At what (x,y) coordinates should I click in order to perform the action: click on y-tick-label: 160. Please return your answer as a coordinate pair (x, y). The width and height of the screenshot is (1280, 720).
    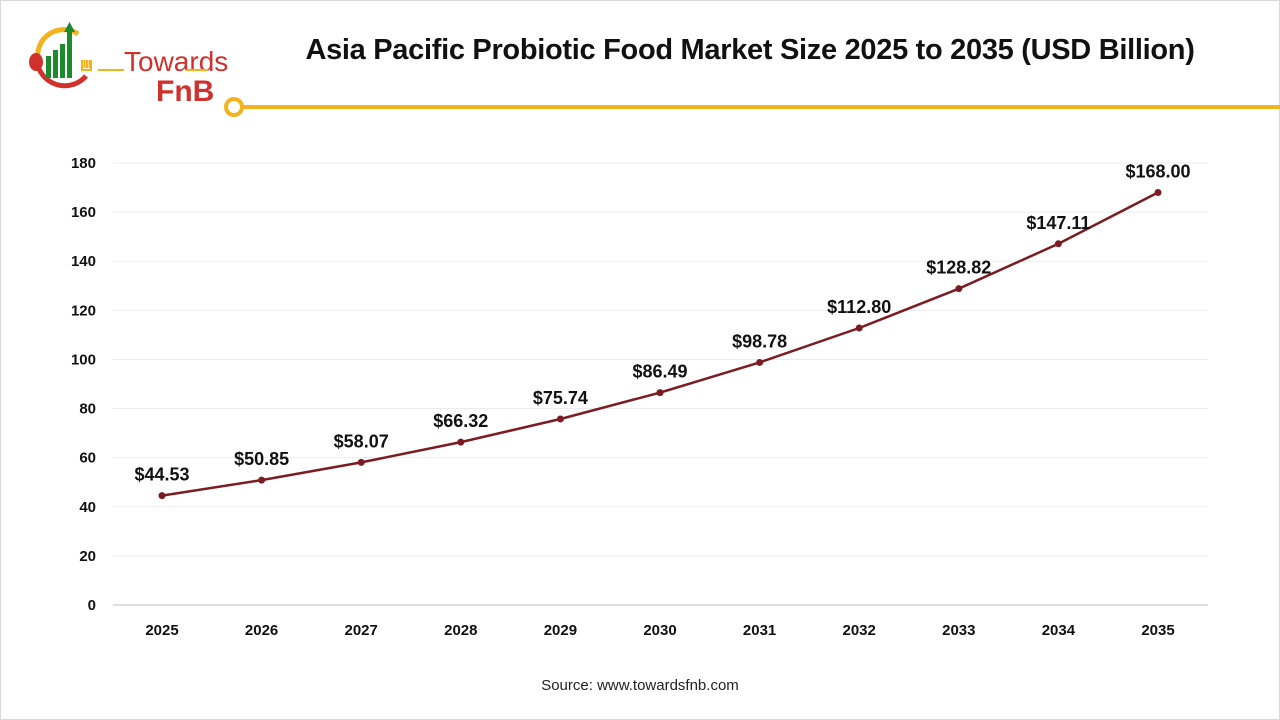
    Looking at the image, I should click on (83, 212).